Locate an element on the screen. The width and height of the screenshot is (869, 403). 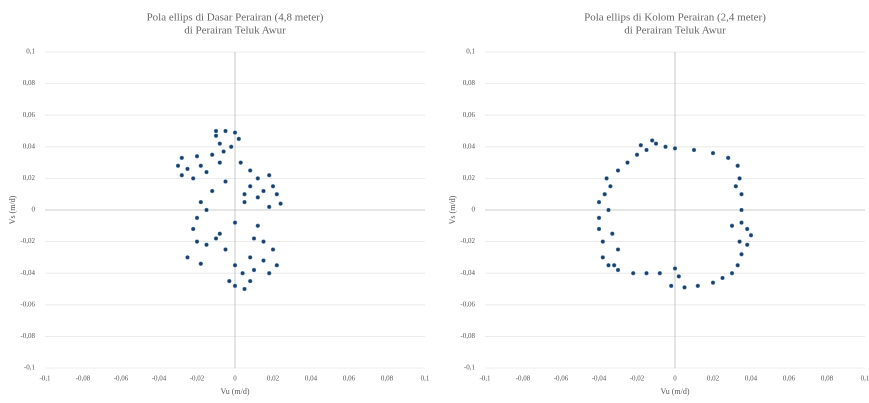
y-axis-label: Vs (m/d) is located at coordinates (12, 209).